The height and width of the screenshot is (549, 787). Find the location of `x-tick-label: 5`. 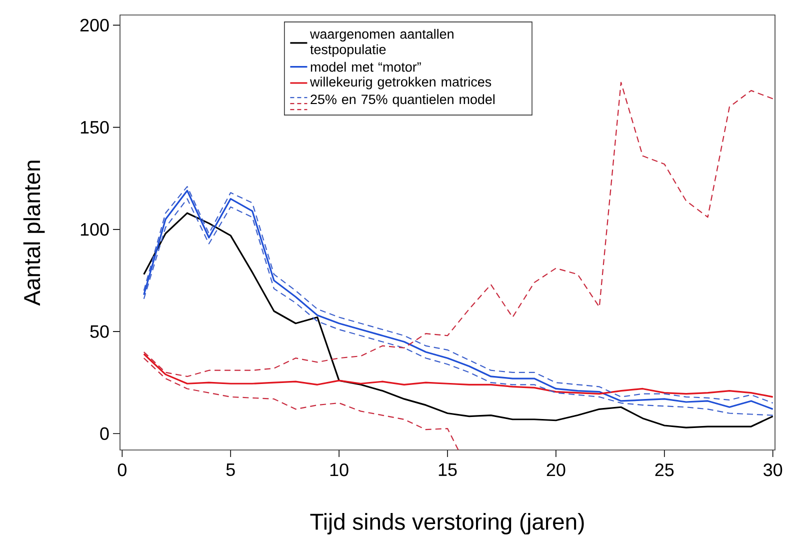

x-tick-label: 5 is located at coordinates (230, 470).